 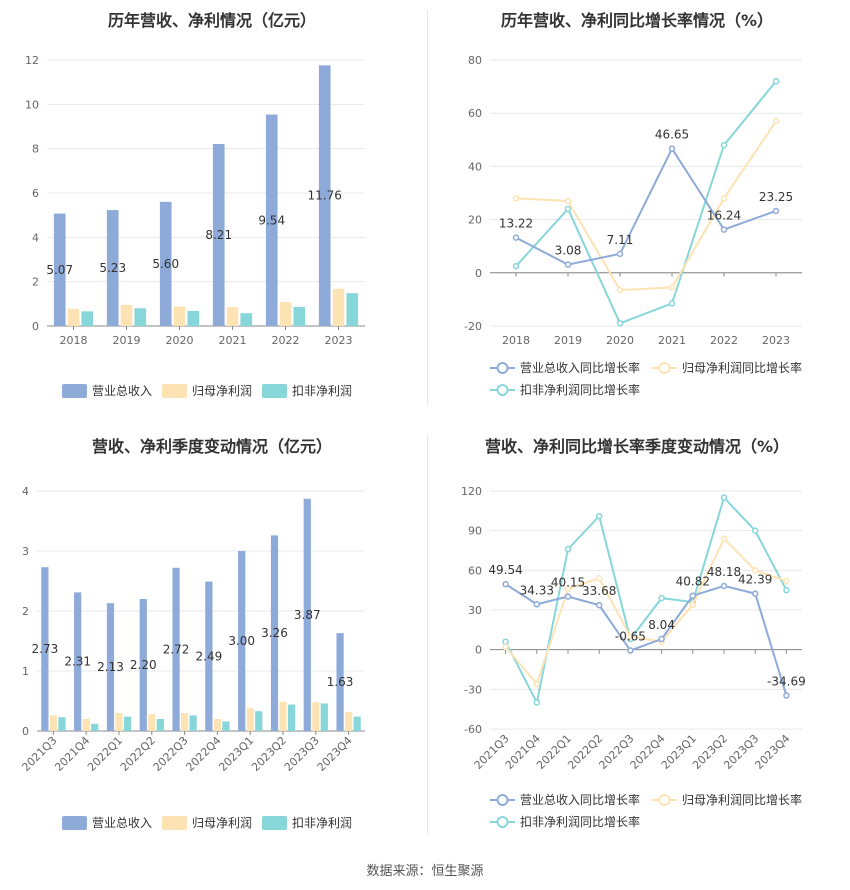 What do you see at coordinates (471, 491) in the screenshot?
I see `y-tick-label: 120` at bounding box center [471, 491].